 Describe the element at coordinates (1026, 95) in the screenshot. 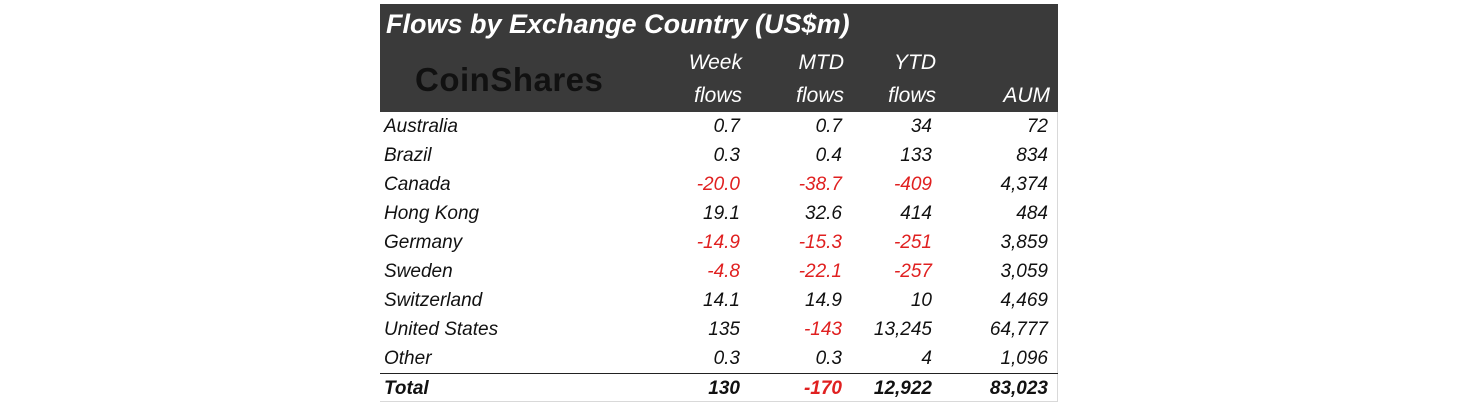

I see `header-aum-line2: AUM` at that location.